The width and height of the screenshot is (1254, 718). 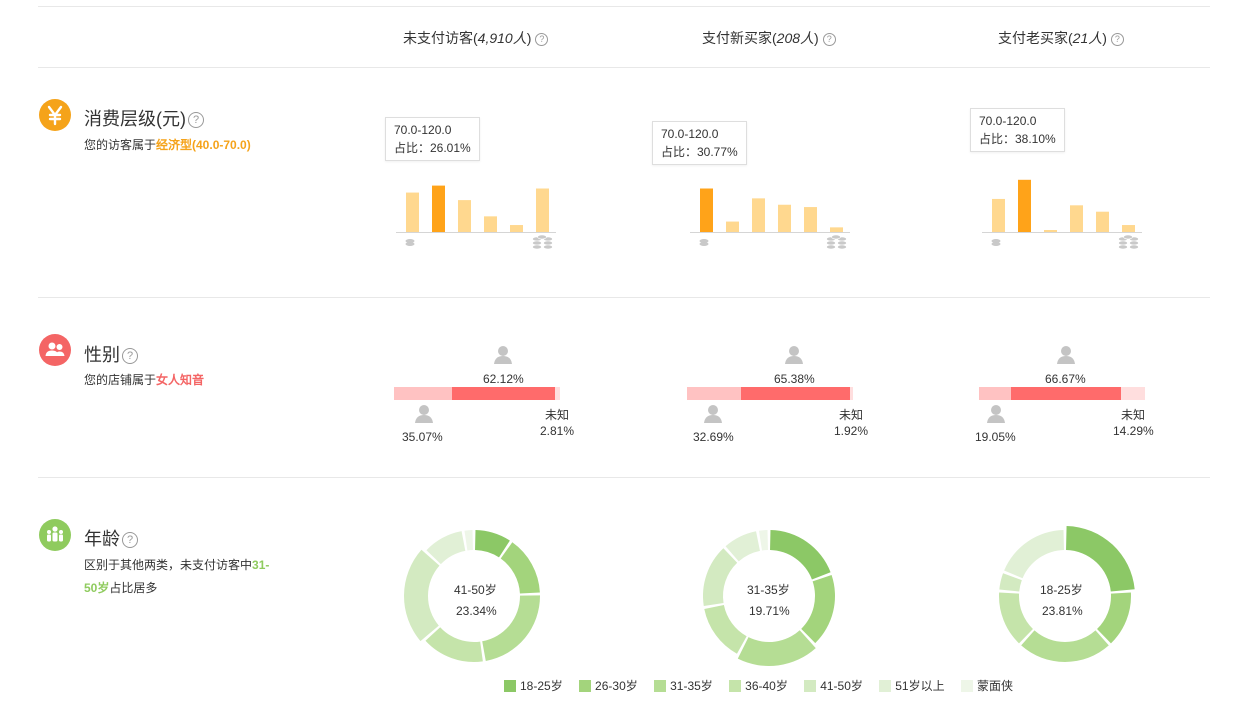 What do you see at coordinates (111, 538) in the screenshot?
I see `age-title: 年龄?` at bounding box center [111, 538].